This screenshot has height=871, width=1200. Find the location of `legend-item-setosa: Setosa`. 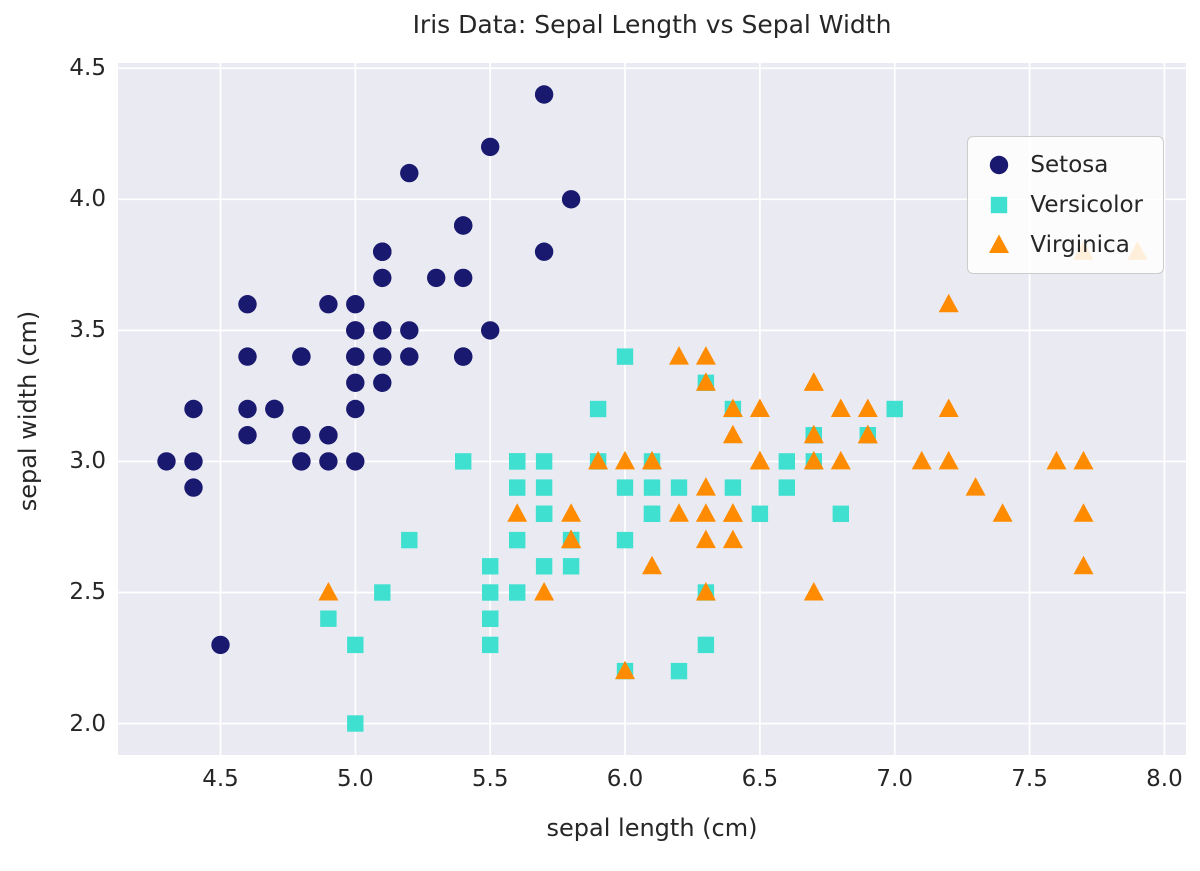

legend-item-setosa: Setosa is located at coordinates (1062, 165).